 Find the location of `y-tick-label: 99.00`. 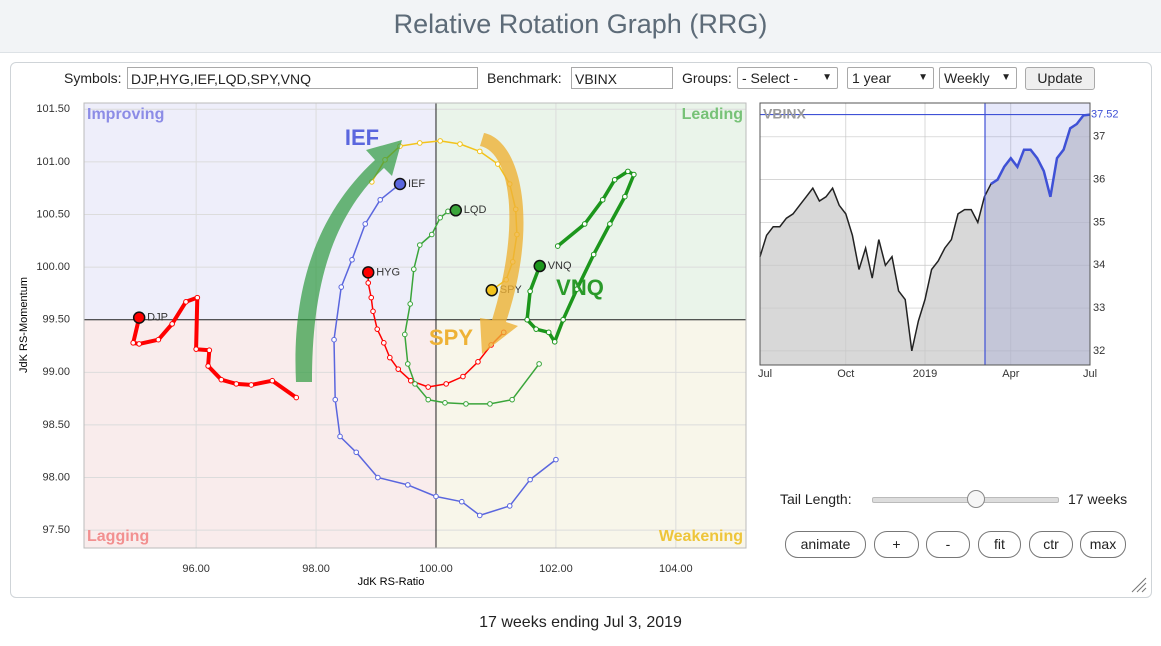

y-tick-label: 99.00 is located at coordinates (56, 372).